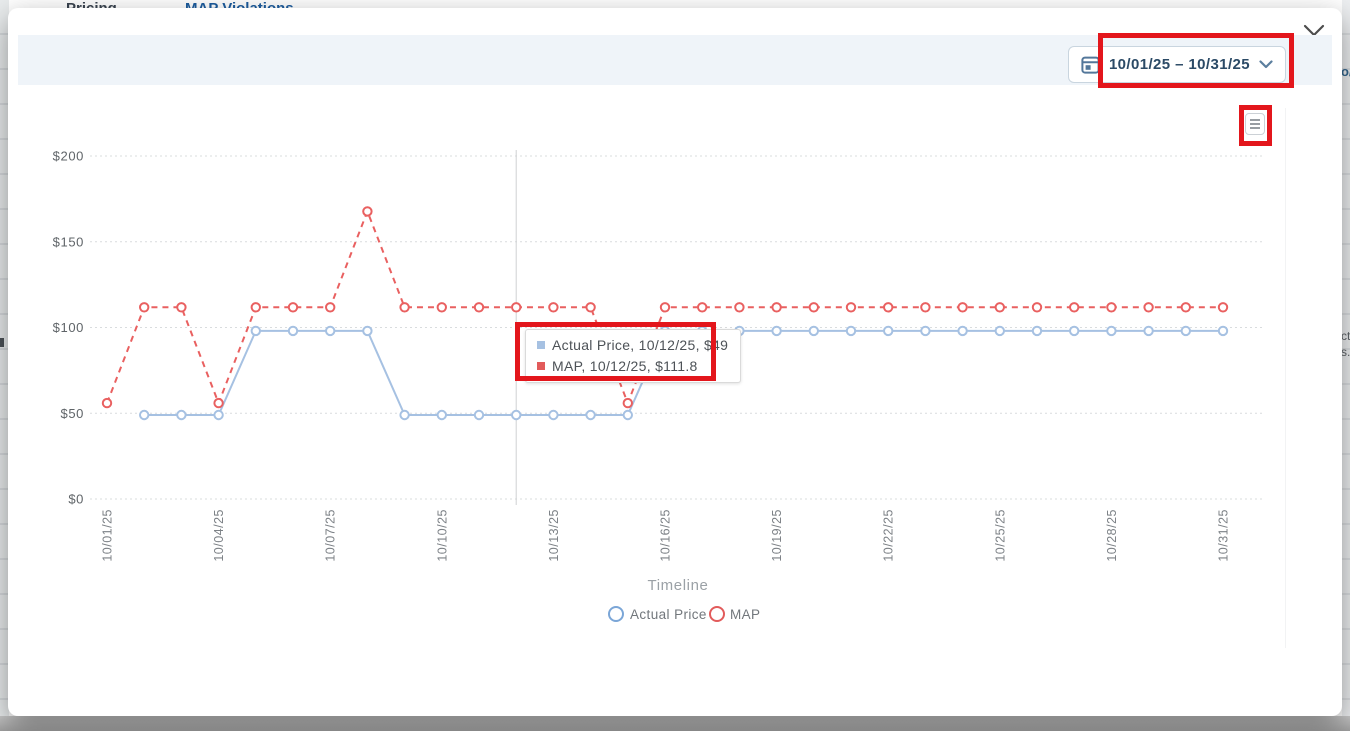 This screenshot has height=731, width=1350. Describe the element at coordinates (1345, 352) in the screenshot. I see `clipped-text-fragment: s.` at that location.